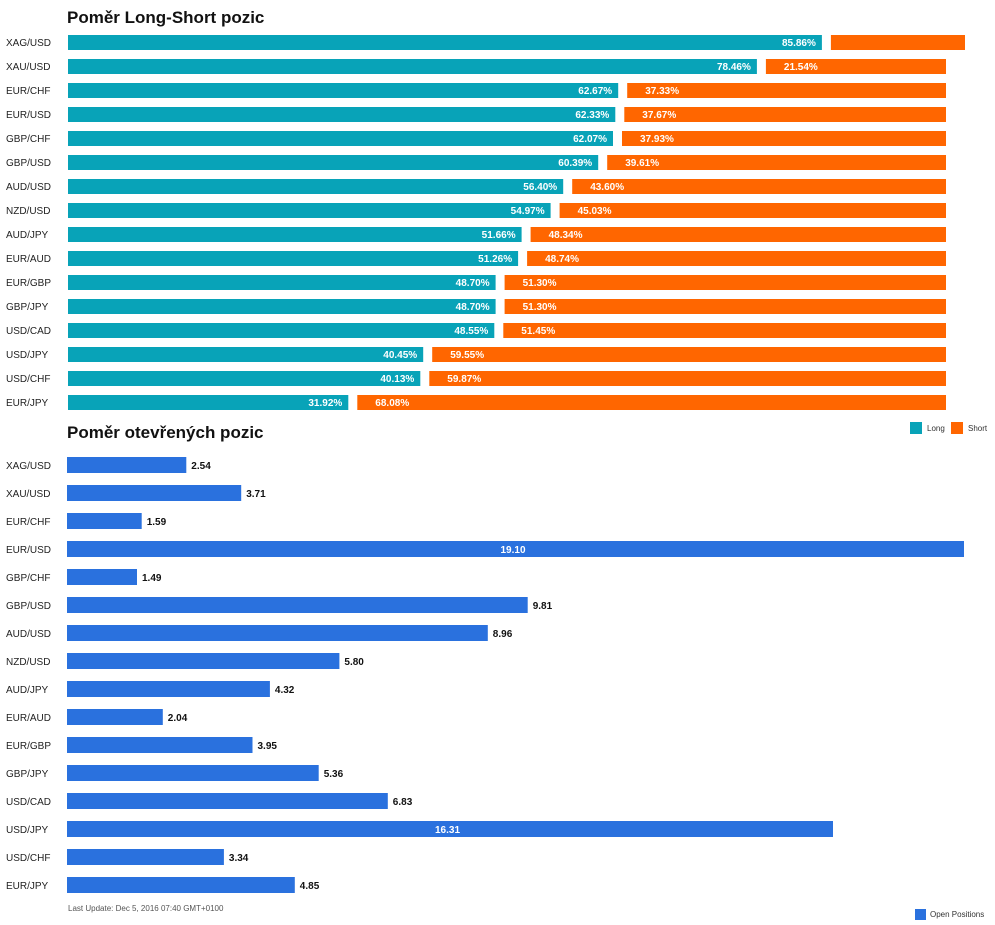 This screenshot has height=925, width=995. What do you see at coordinates (28, 466) in the screenshot?
I see `category-label: XAG/USD` at bounding box center [28, 466].